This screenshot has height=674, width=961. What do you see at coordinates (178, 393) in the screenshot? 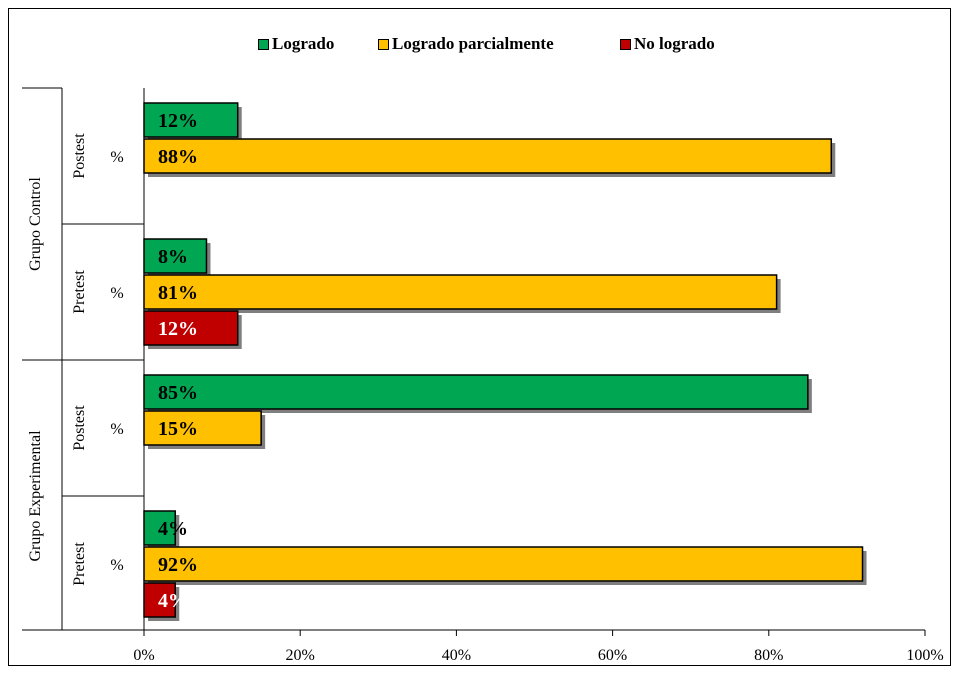
I see `bar-value-label: 85%` at bounding box center [178, 393].